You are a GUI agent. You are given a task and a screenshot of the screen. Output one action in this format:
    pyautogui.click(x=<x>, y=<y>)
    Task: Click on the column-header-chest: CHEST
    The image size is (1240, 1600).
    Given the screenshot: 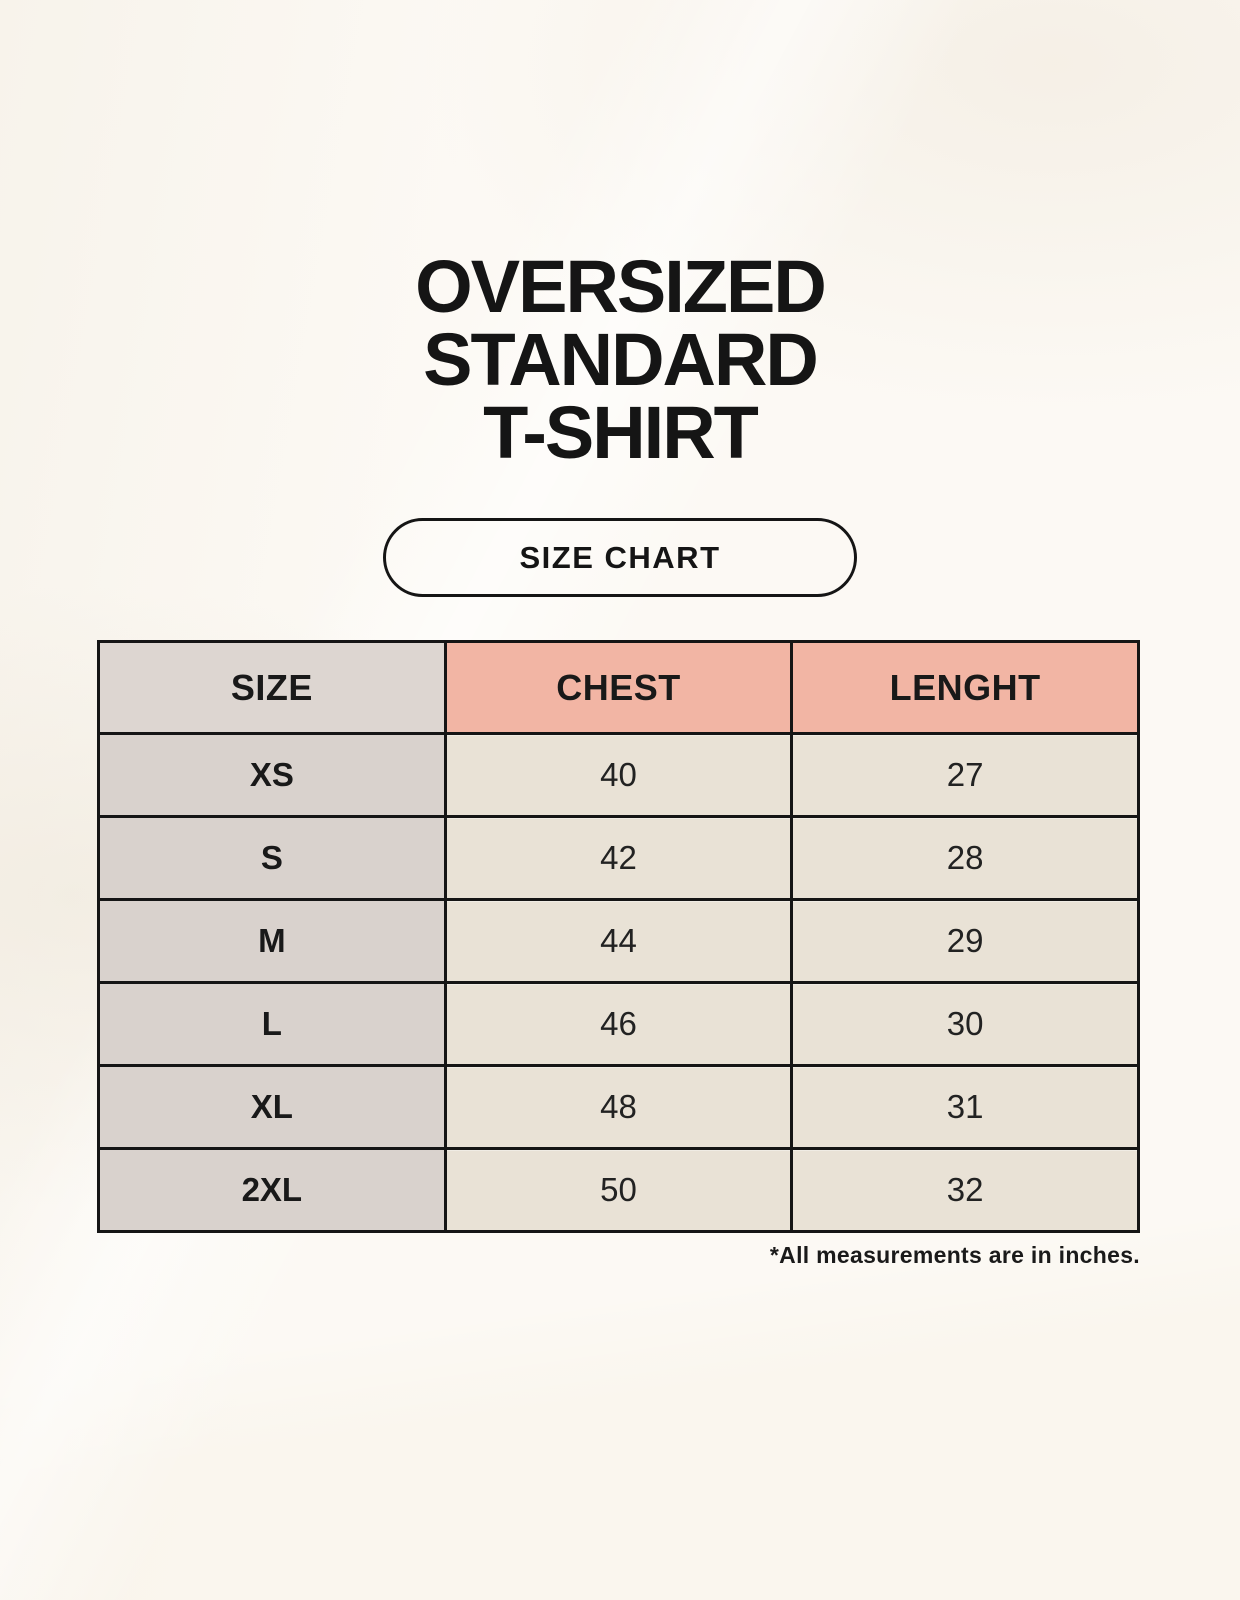 What is the action you would take?
    pyautogui.click(x=618, y=687)
    